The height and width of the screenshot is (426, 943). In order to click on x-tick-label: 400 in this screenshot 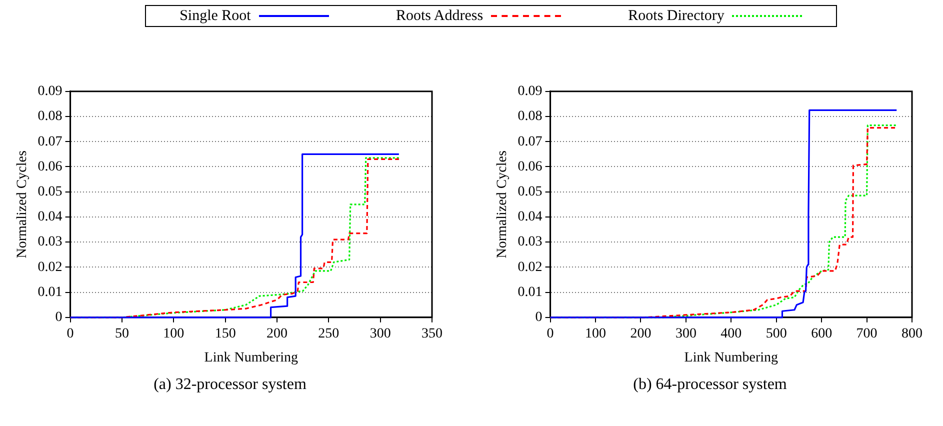, I will do `click(731, 334)`.